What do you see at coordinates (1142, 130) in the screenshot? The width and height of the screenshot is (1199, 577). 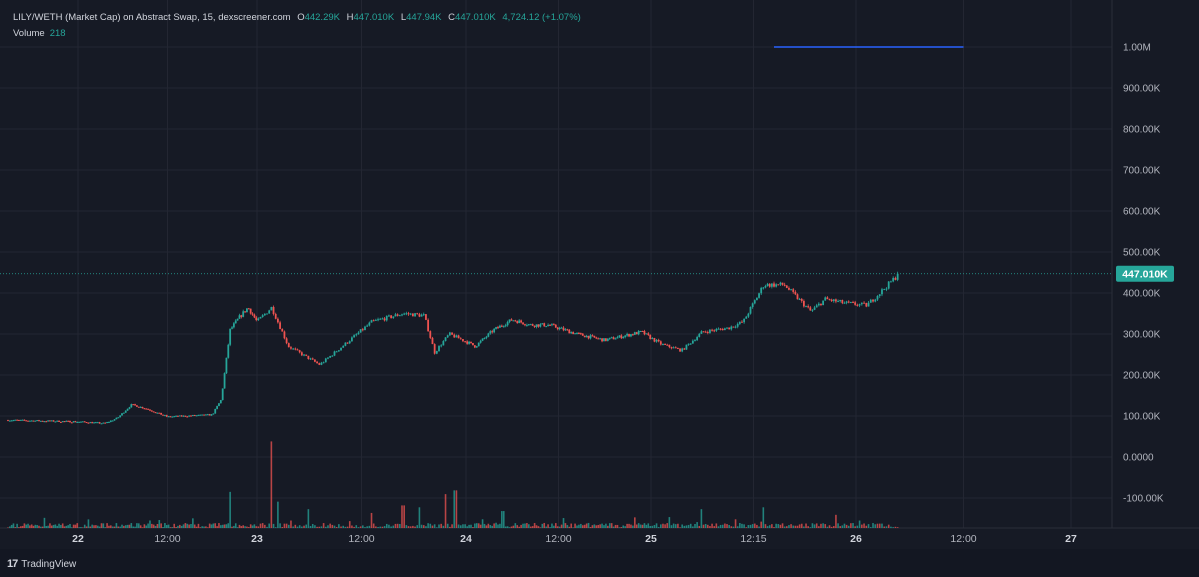 I see `y-tick-label: 800.00K` at bounding box center [1142, 130].